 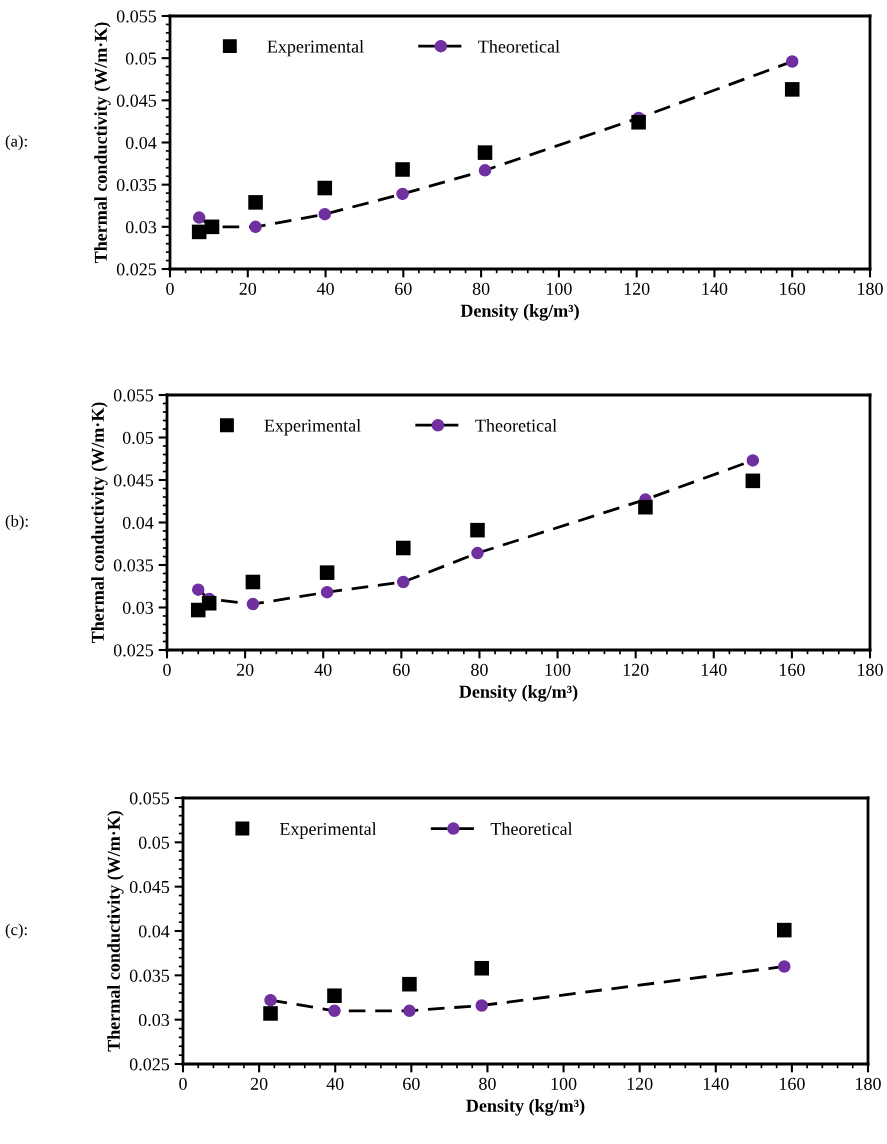 I want to click on text: (c):, so click(x=16, y=931).